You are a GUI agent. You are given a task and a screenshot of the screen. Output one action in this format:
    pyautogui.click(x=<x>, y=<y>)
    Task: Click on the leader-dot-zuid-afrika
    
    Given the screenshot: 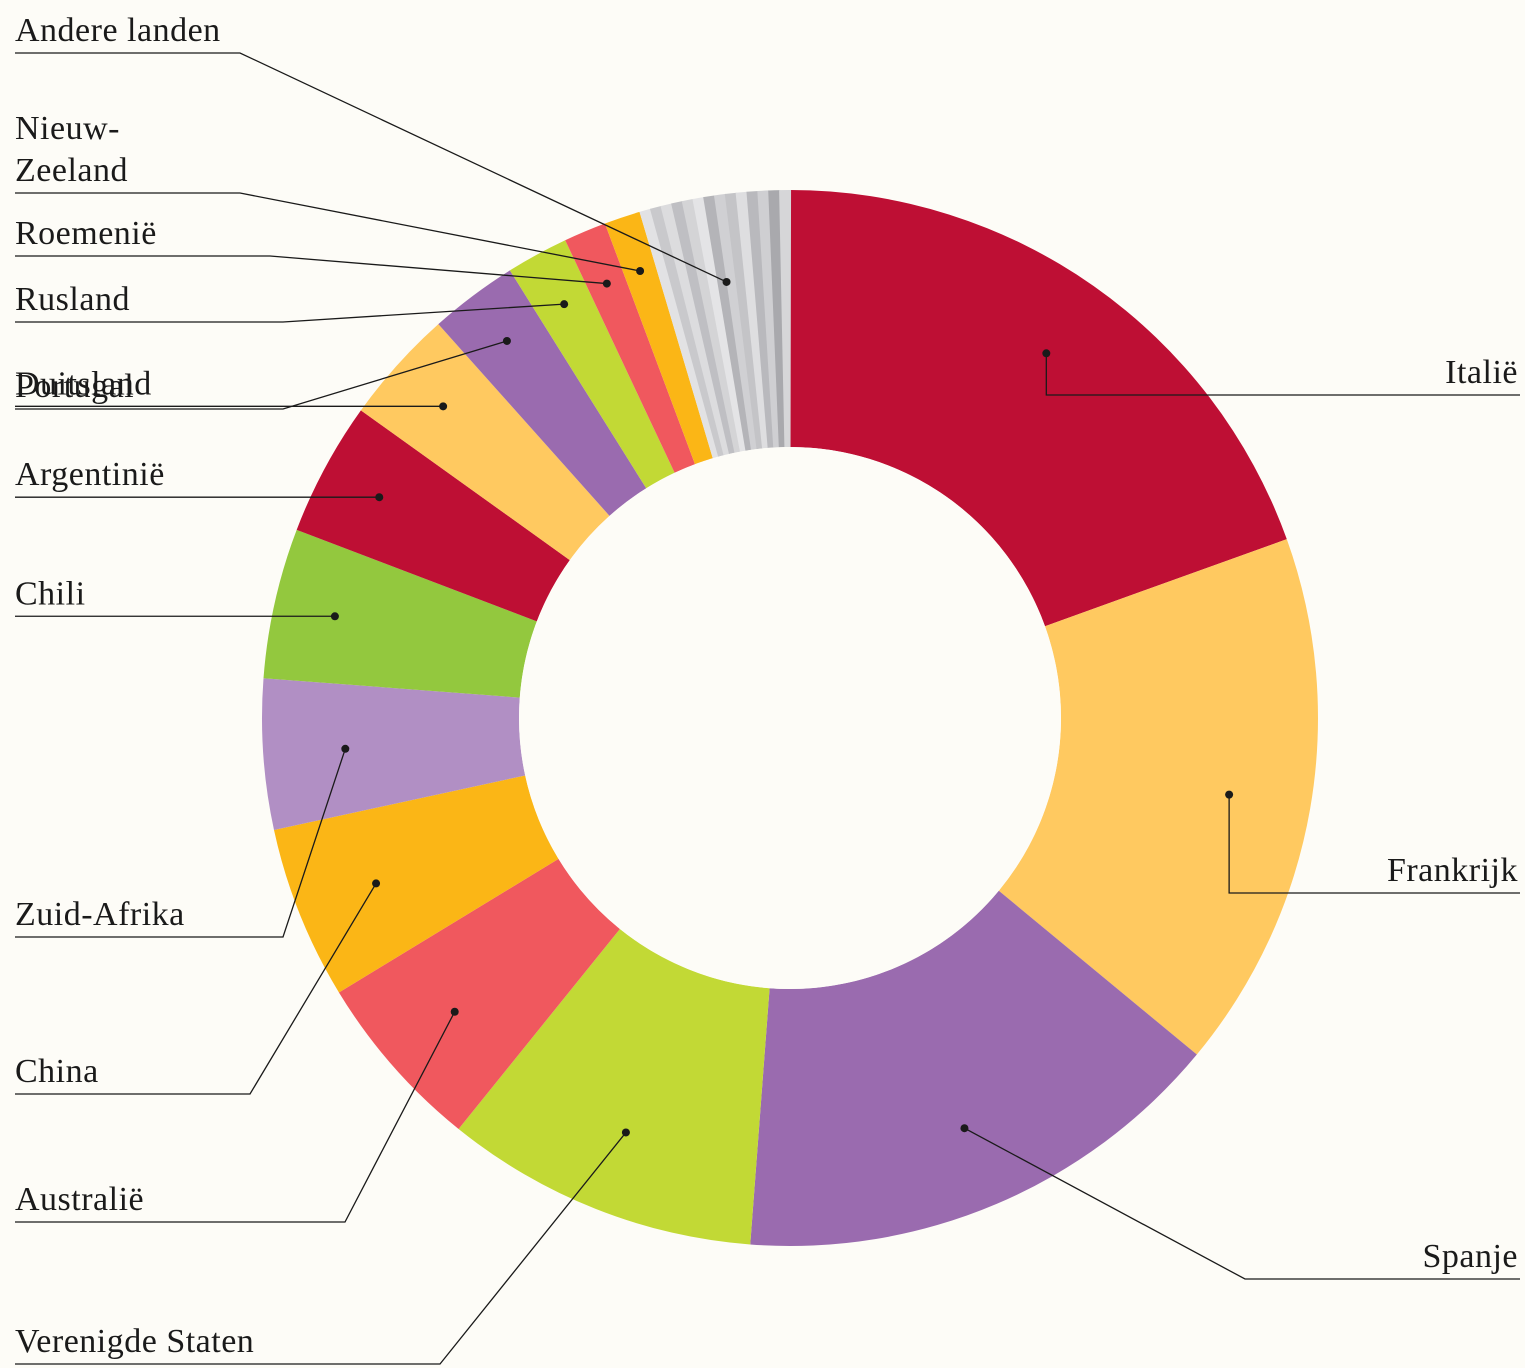 What is the action you would take?
    pyautogui.click(x=345, y=748)
    